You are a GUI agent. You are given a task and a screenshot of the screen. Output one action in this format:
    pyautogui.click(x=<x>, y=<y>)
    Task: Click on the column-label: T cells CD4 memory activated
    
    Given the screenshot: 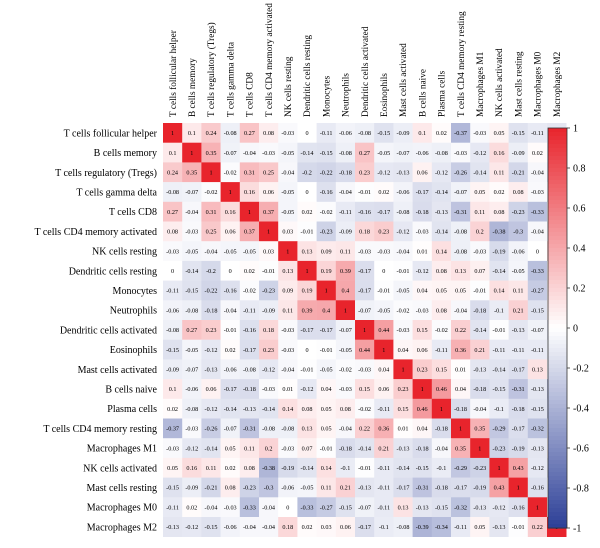 What is the action you would take?
    pyautogui.click(x=270, y=60)
    